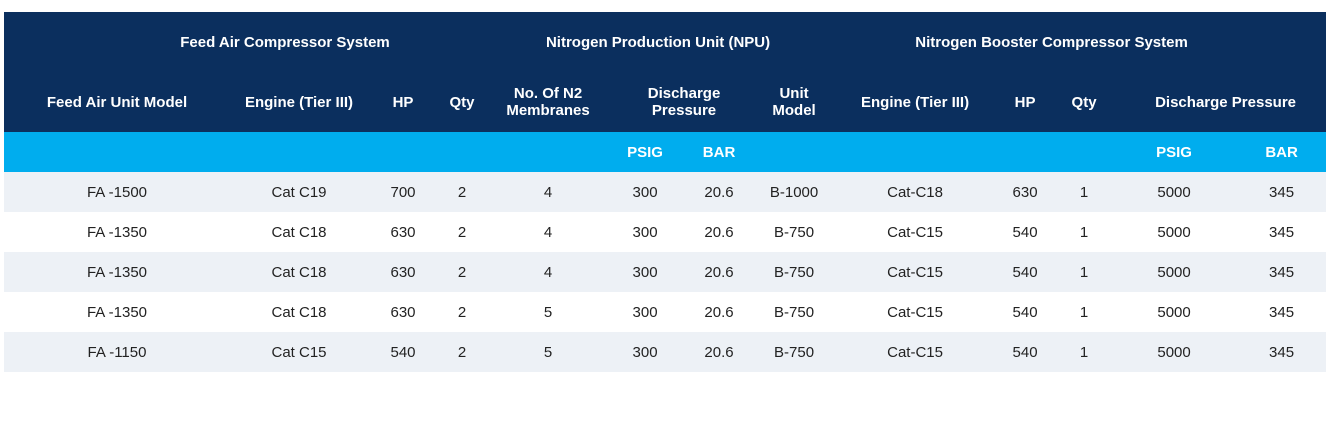  I want to click on table-cell: Cat-C18, so click(915, 192).